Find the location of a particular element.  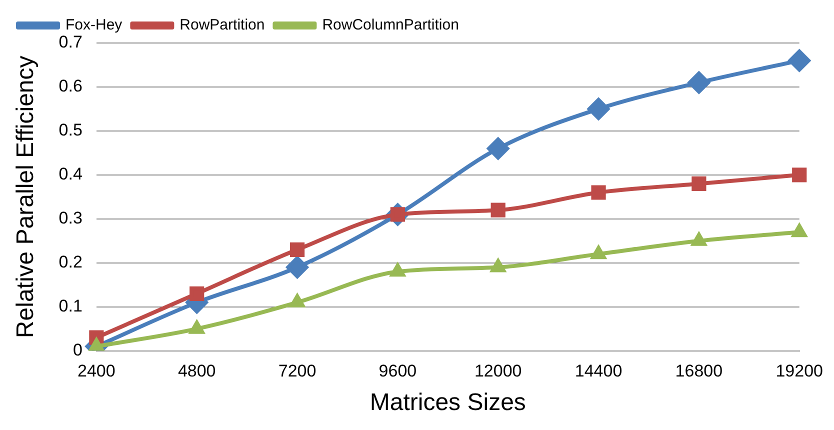

y-tick-label: 0.7 is located at coordinates (70, 42).